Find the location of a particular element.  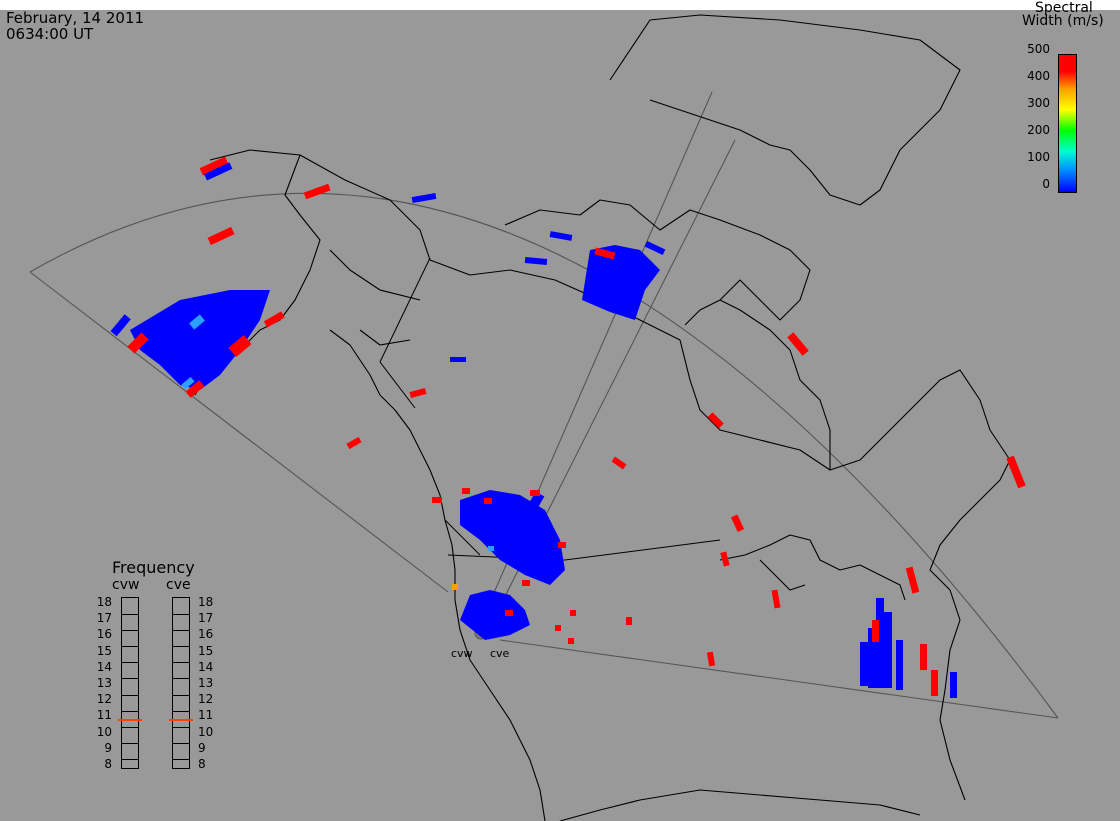

frequency-column-cvw is located at coordinates (130, 683).